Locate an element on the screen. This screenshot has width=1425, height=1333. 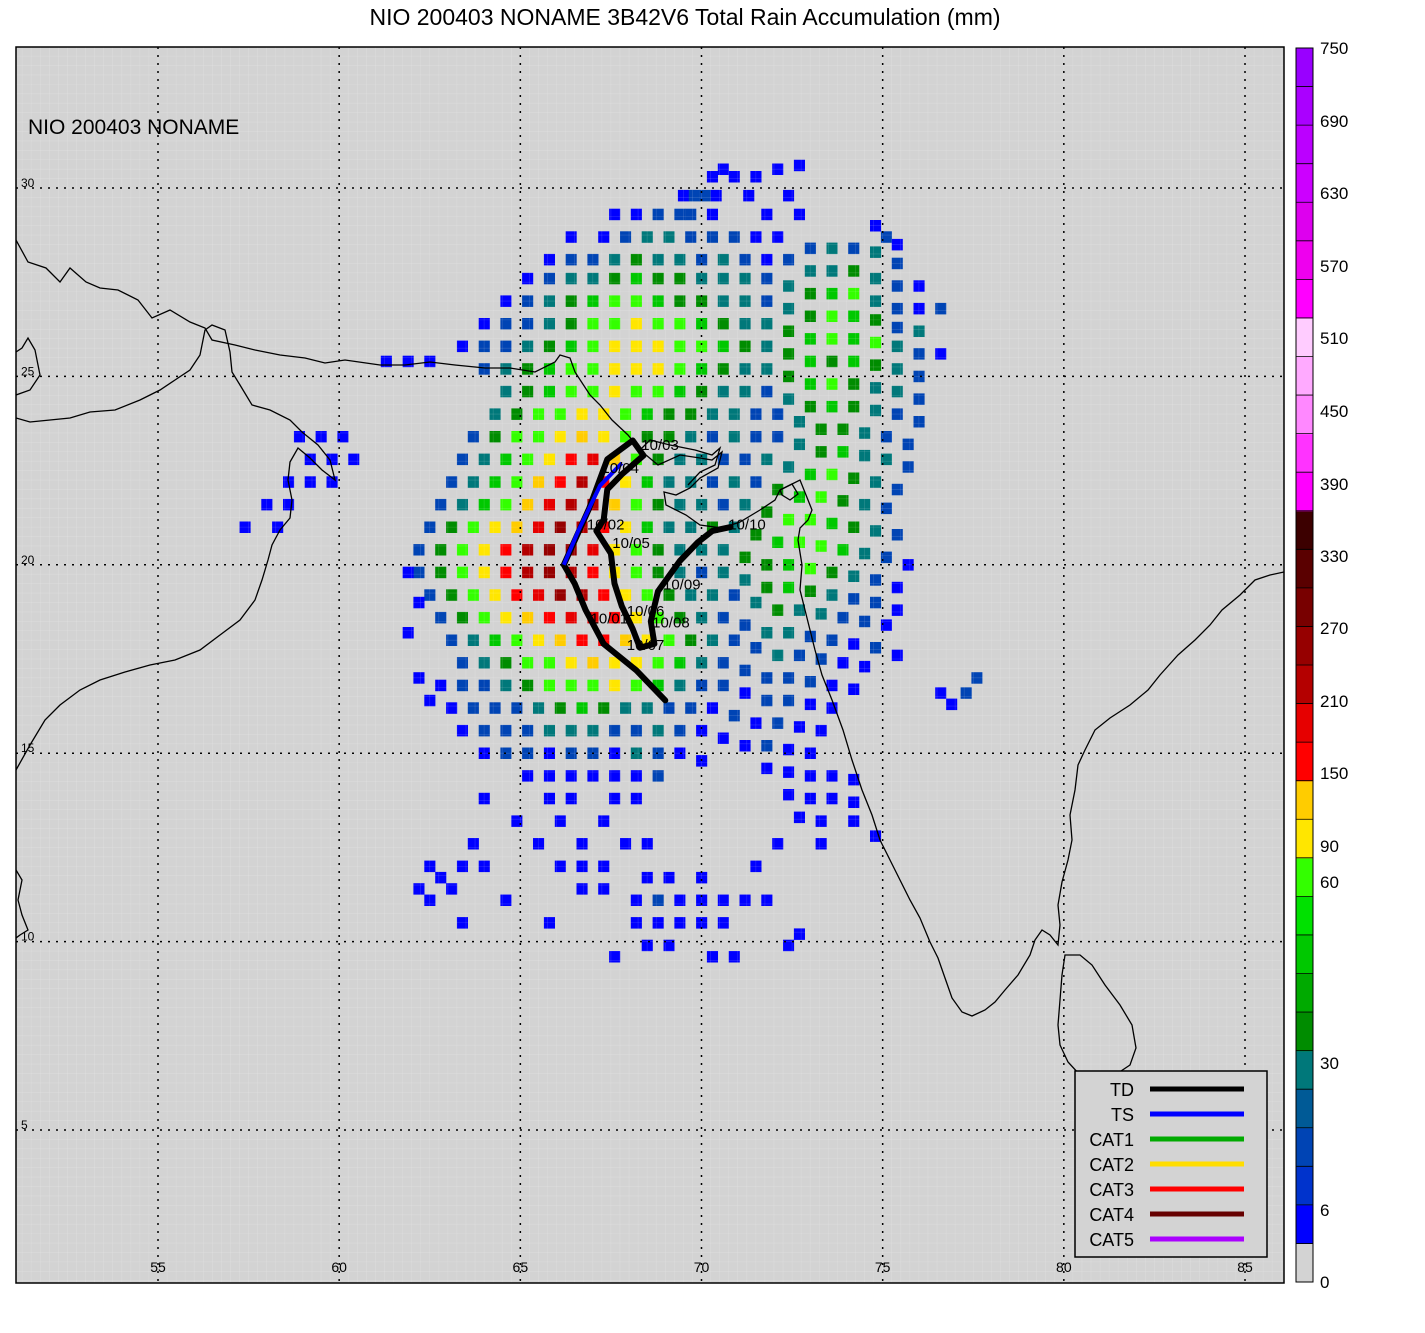
track-date-label: 10/07 is located at coordinates (646, 645).